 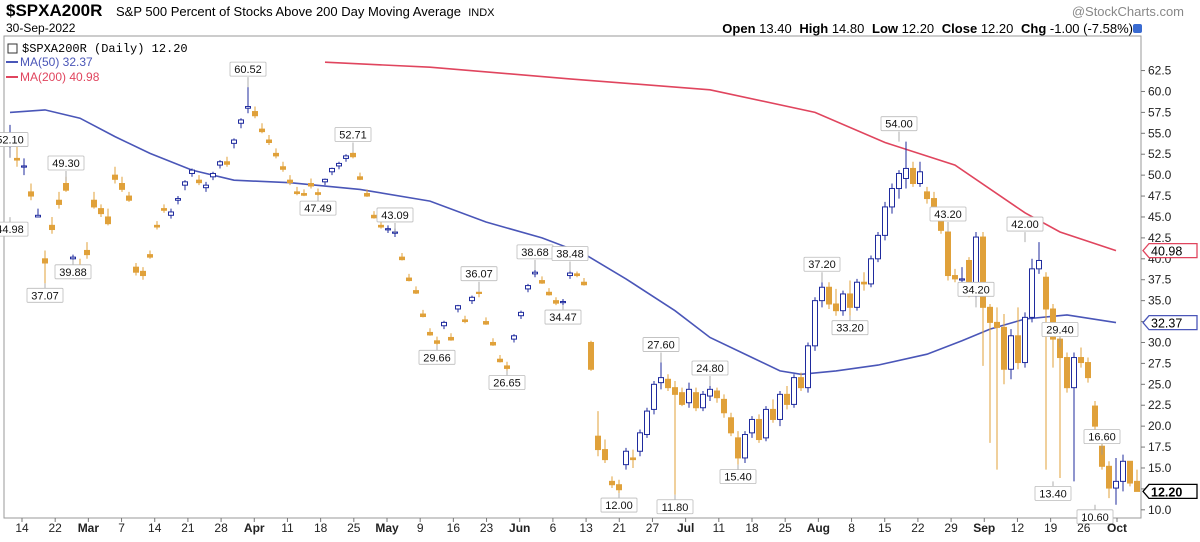 What do you see at coordinates (248, 70) in the screenshot?
I see `annotation-label: 60.52` at bounding box center [248, 70].